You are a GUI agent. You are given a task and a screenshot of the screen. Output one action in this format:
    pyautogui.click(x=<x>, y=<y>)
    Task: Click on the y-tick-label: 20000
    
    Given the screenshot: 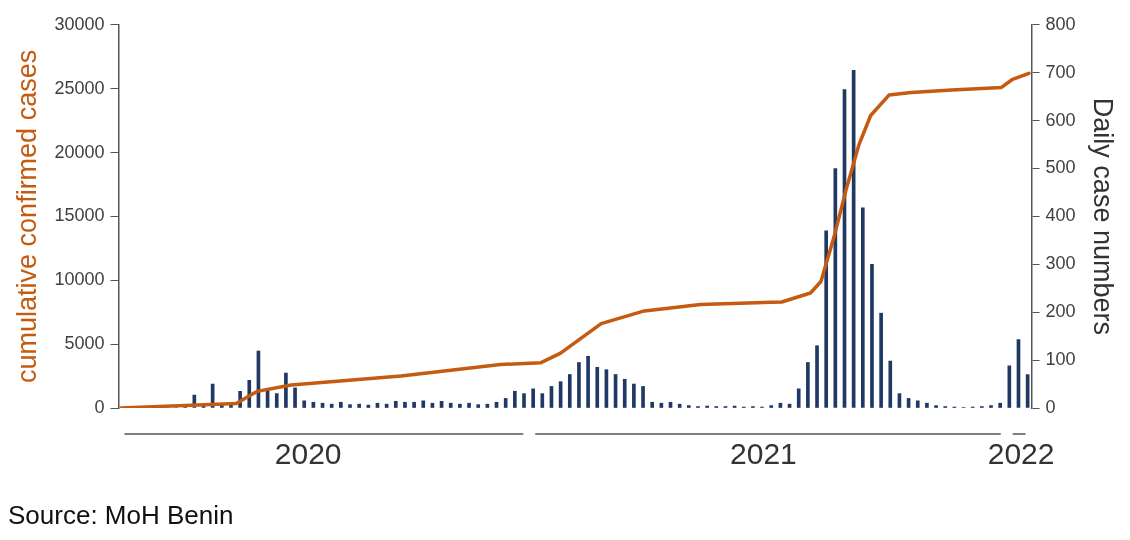 What is the action you would take?
    pyautogui.click(x=79, y=151)
    